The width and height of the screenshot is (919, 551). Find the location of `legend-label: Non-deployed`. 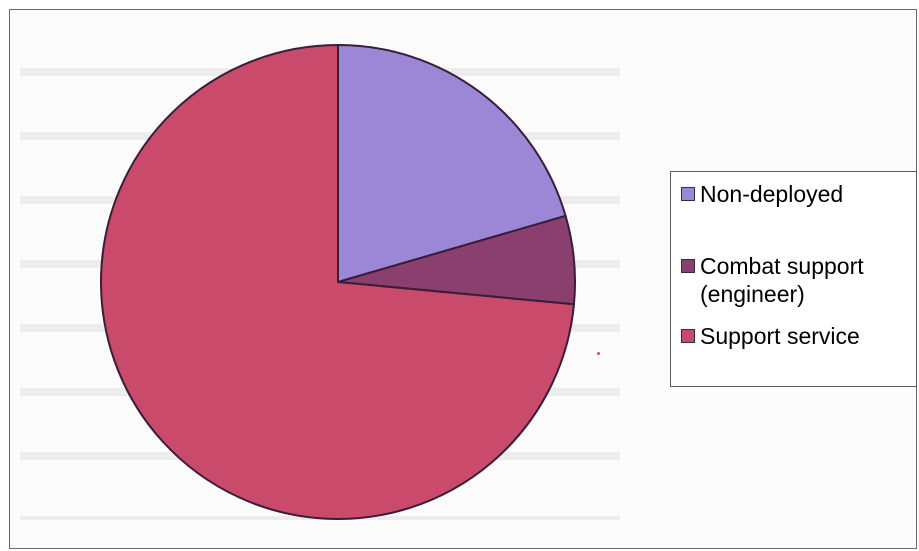

legend-label: Non-deployed is located at coordinates (772, 194).